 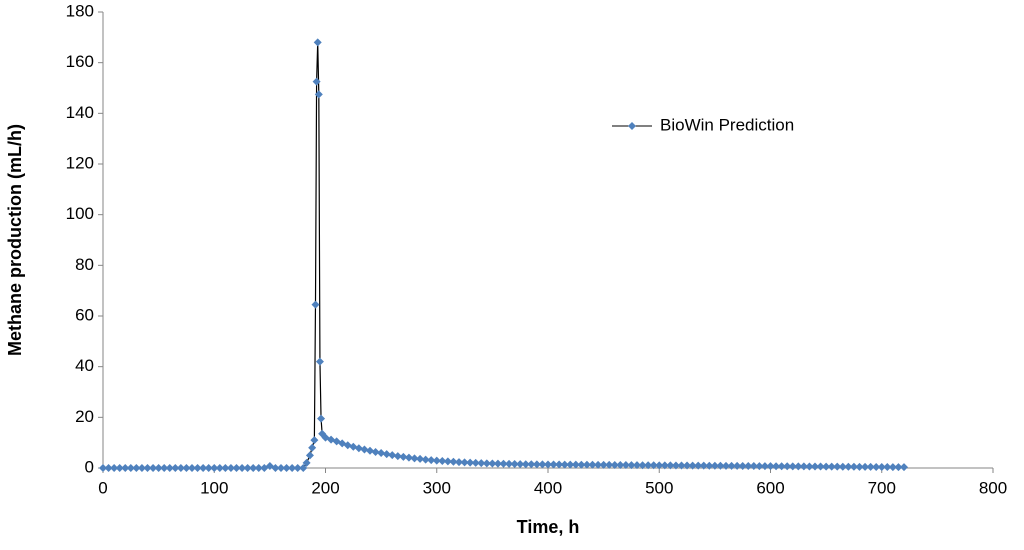 I want to click on x-tick-label: 500, so click(x=659, y=487).